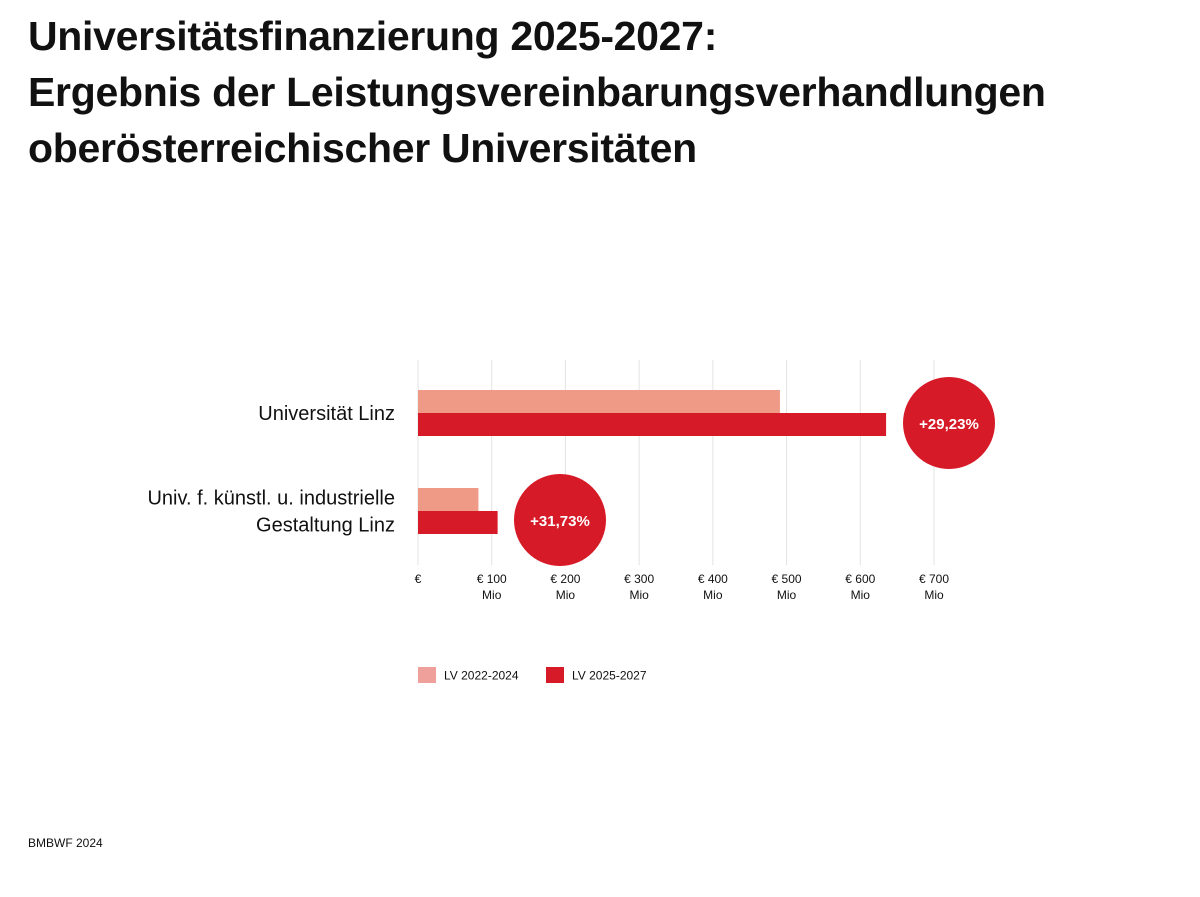 This screenshot has width=1200, height=897. I want to click on change-badges: +29,23% +31,73%, so click(754, 471).